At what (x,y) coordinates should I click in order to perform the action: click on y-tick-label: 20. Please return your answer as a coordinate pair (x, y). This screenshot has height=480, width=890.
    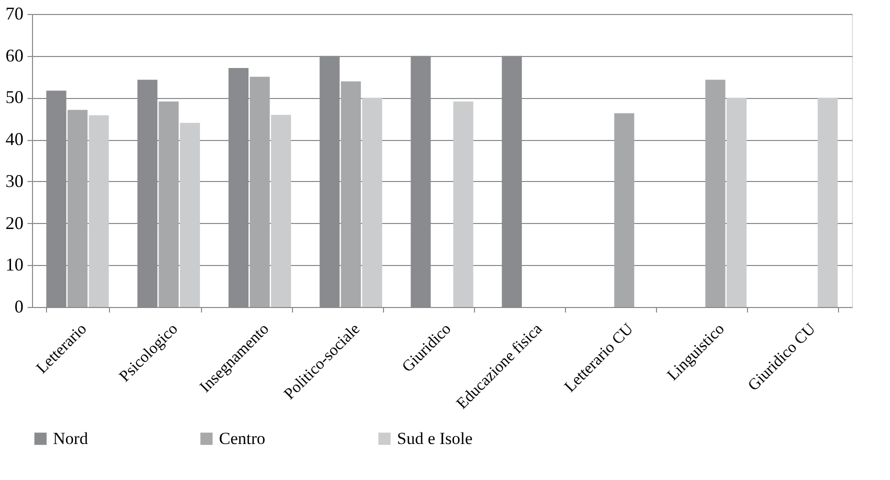
    Looking at the image, I should click on (15, 222).